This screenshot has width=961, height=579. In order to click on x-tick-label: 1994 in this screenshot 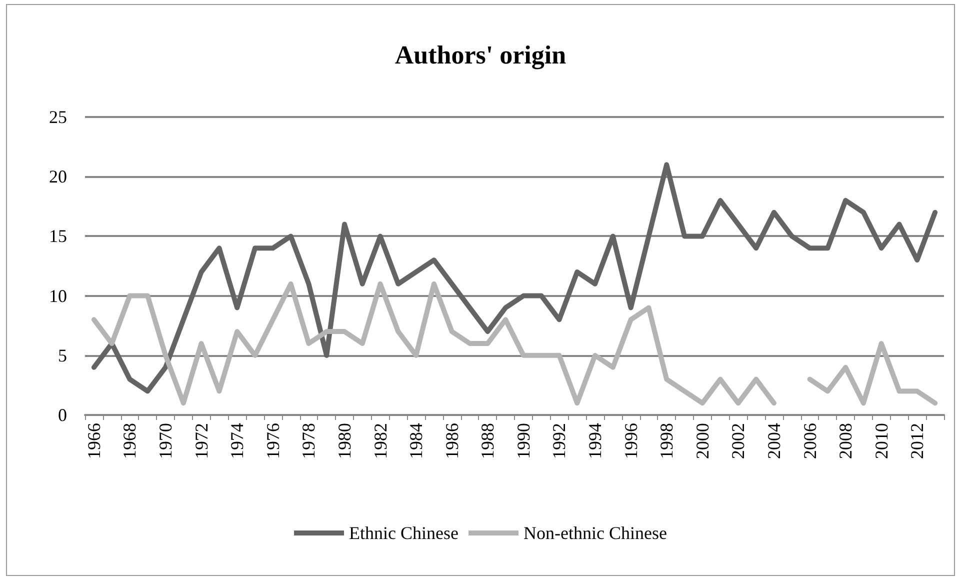, I will do `click(595, 441)`.